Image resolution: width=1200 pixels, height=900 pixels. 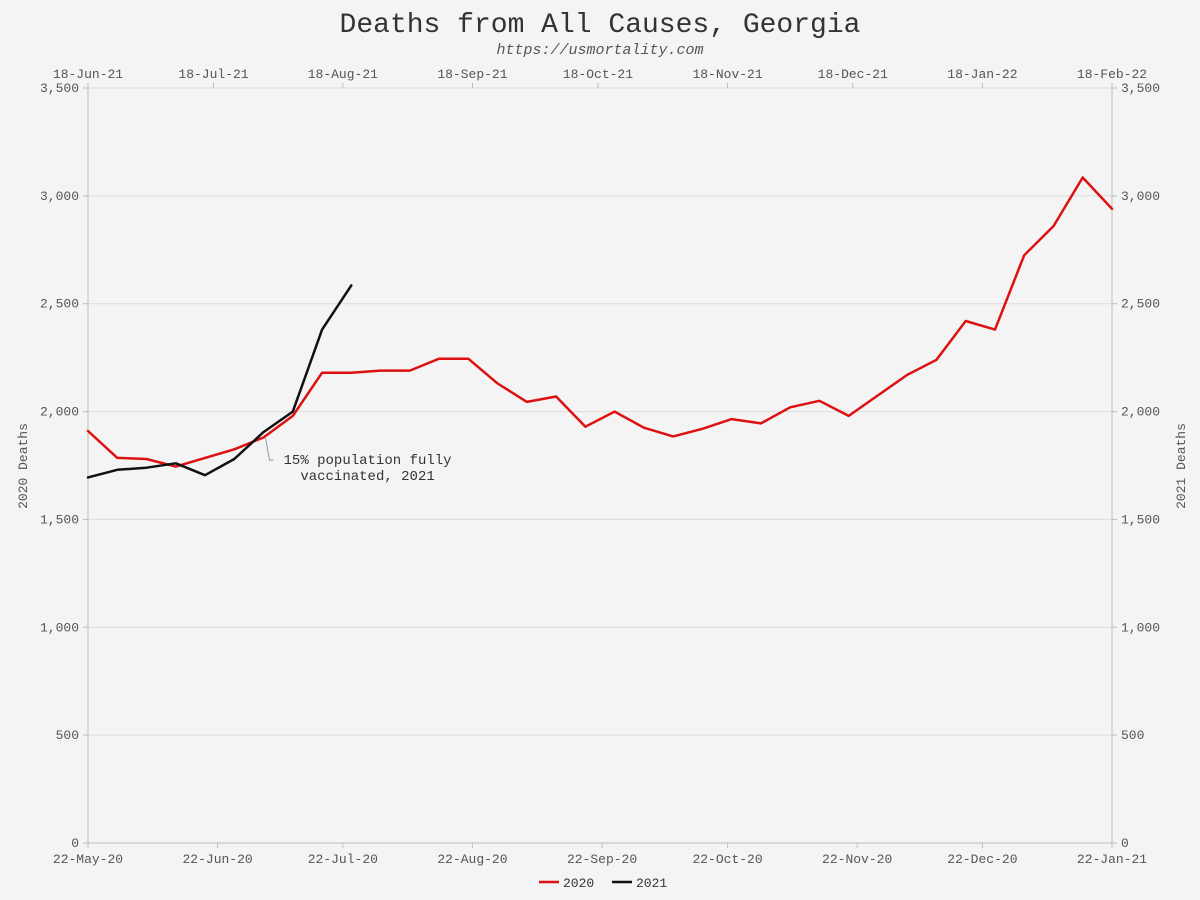 I want to click on y-tick-label-left: 0, so click(x=75, y=843).